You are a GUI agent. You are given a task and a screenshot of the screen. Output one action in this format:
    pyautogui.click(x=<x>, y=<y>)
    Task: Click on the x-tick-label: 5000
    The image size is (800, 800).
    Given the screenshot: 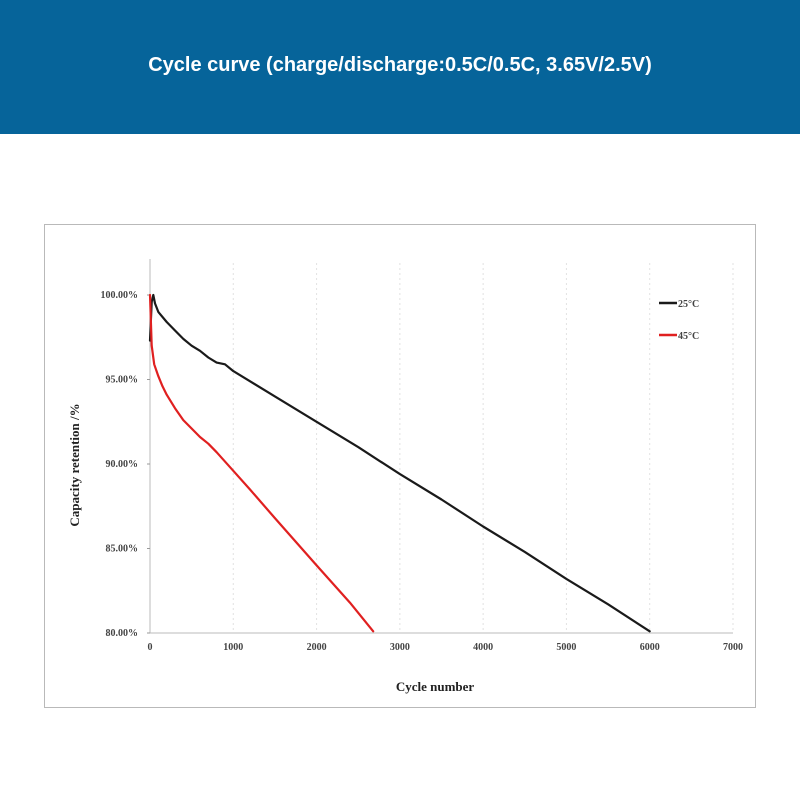 What is the action you would take?
    pyautogui.click(x=566, y=647)
    